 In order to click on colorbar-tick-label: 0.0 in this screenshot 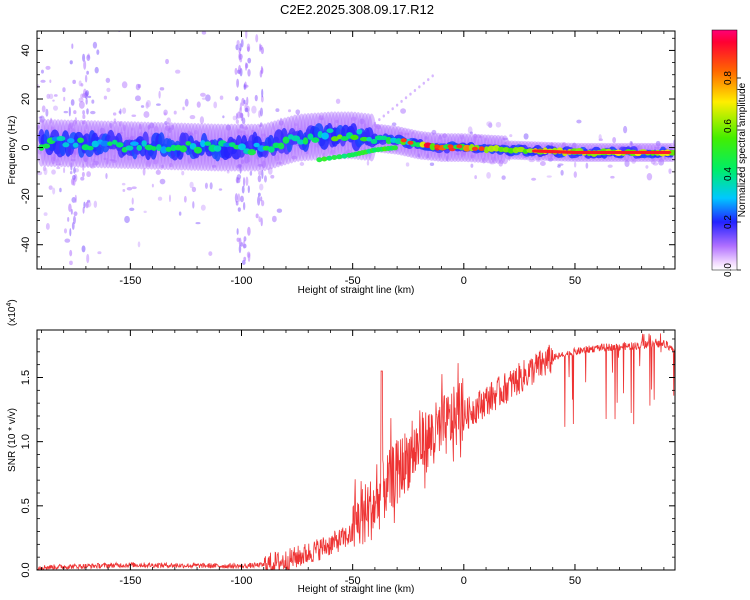, I will do `click(728, 270)`.